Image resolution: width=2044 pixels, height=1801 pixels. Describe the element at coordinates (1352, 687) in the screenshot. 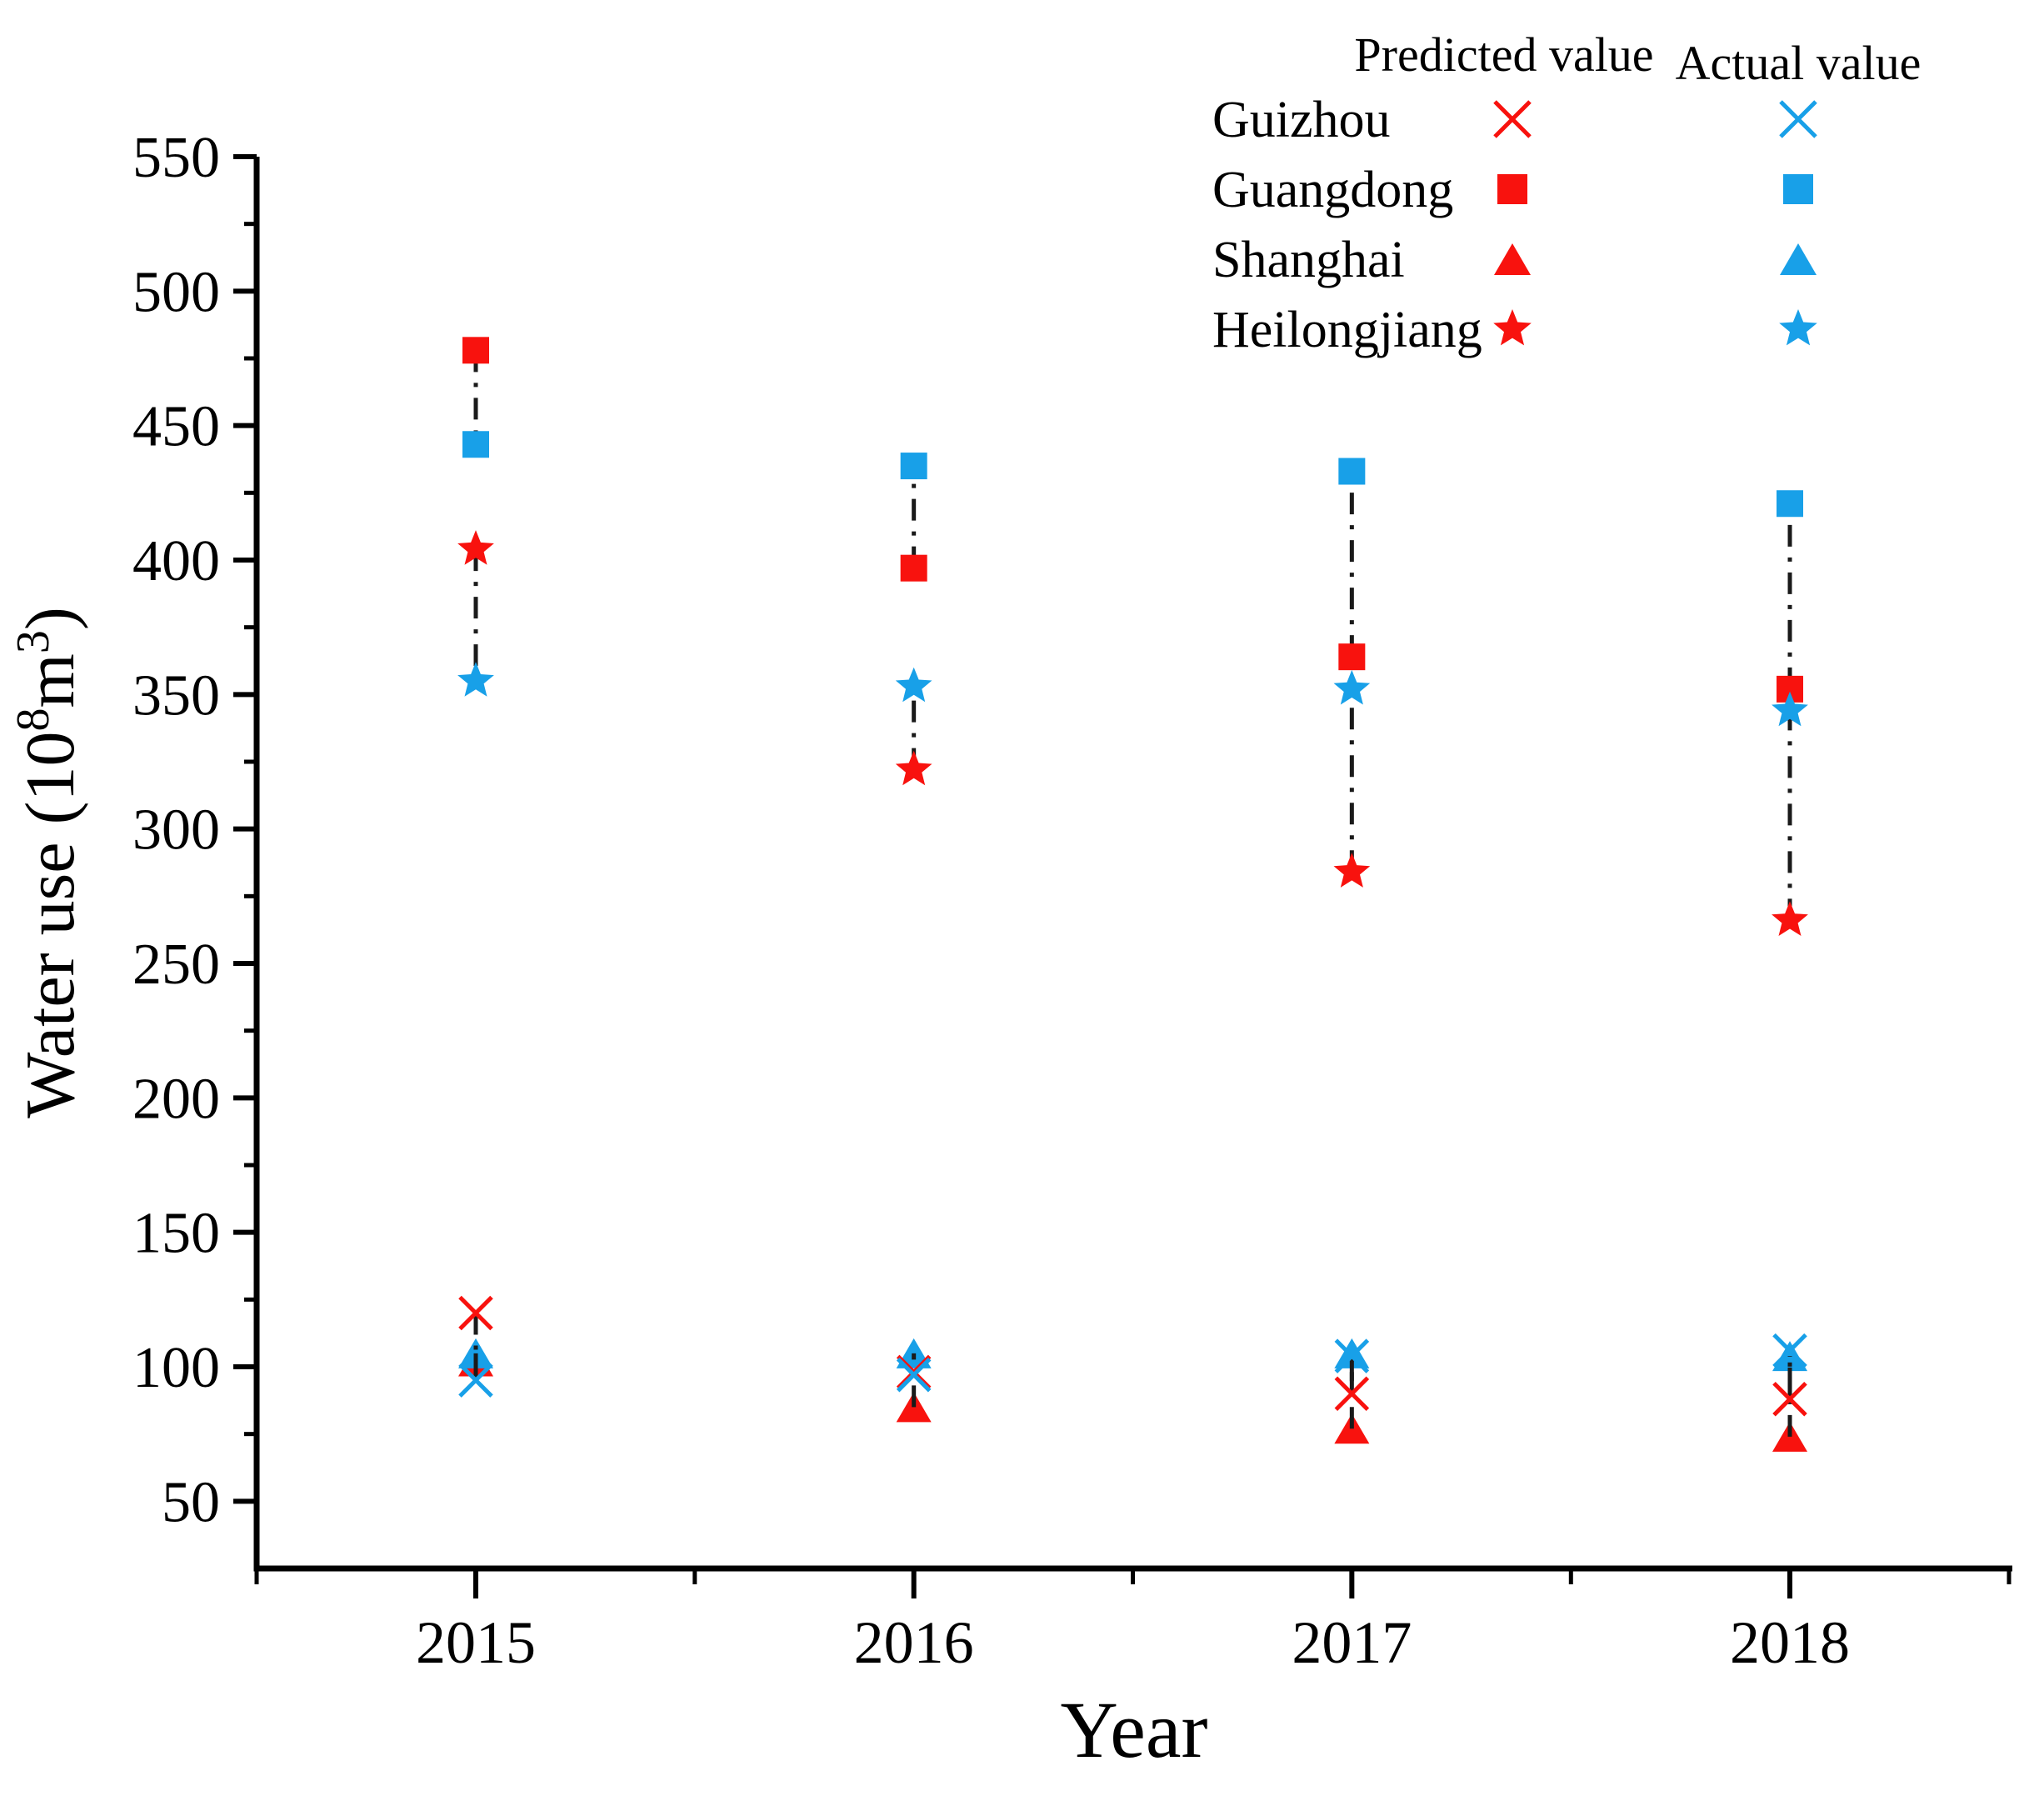

I see `marker-heilongjiang-actual-2017` at that location.